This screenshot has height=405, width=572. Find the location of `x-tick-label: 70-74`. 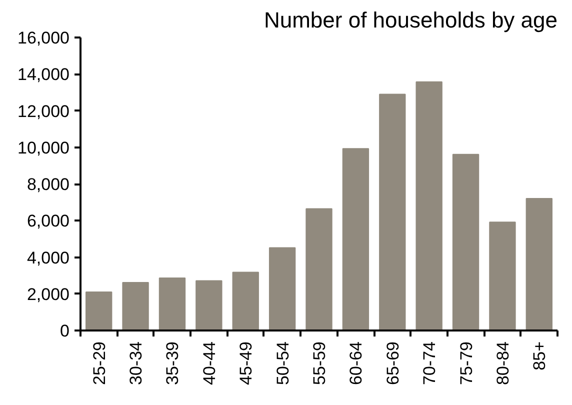

x-tick-label: 70-74 is located at coordinates (430, 363).